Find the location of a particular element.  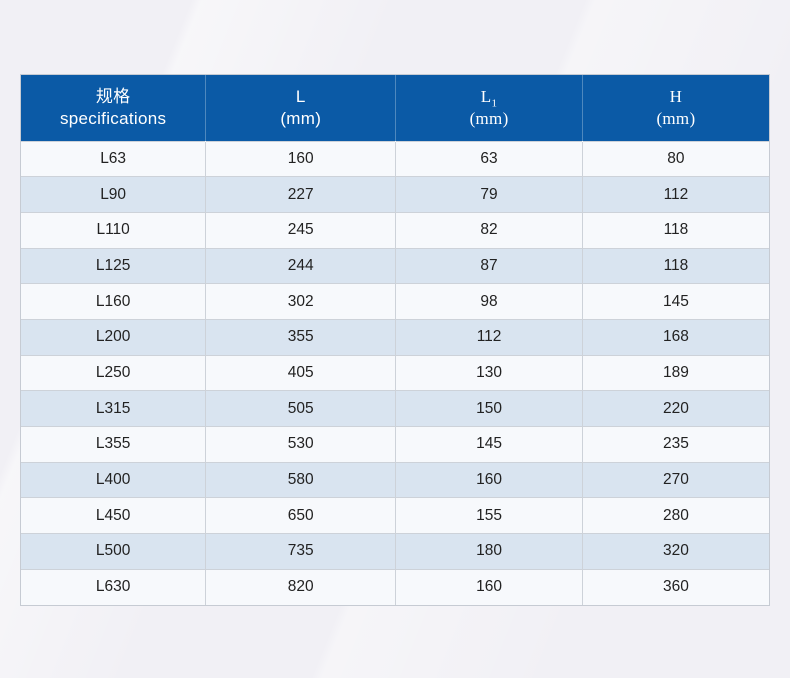

header-label-l1: L1 is located at coordinates (489, 98).